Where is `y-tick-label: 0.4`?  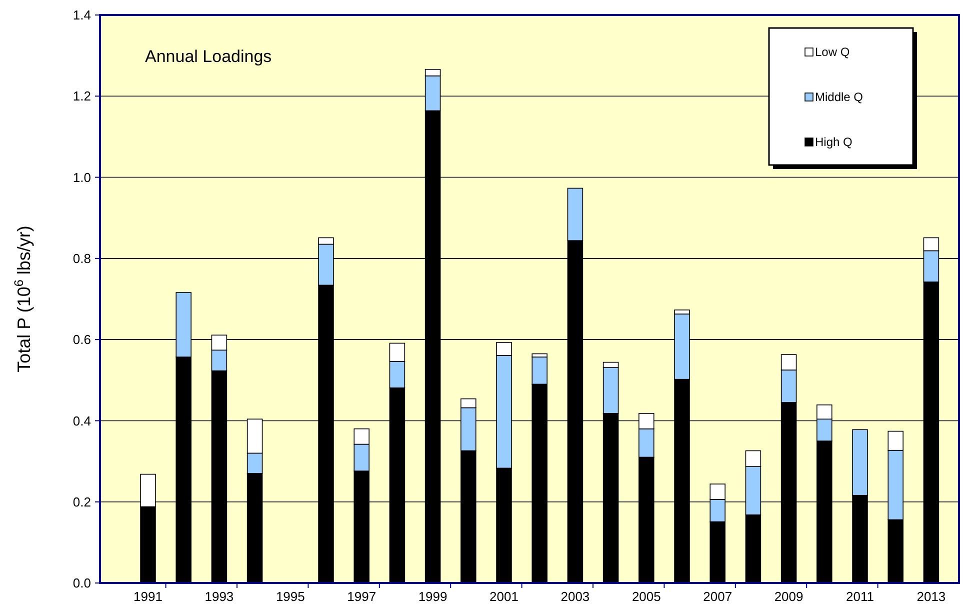
y-tick-label: 0.4 is located at coordinates (81, 420).